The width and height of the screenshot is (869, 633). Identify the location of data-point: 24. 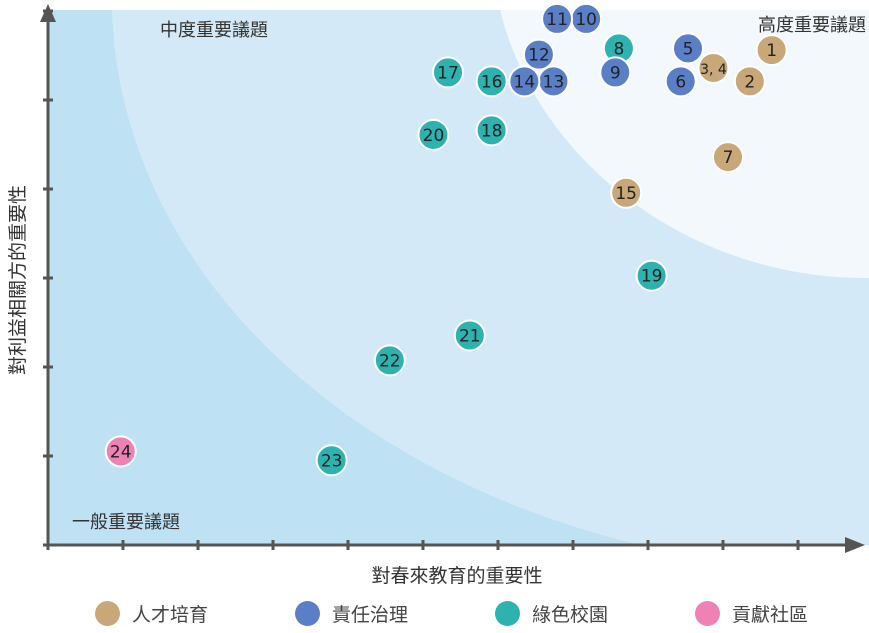
(120, 451).